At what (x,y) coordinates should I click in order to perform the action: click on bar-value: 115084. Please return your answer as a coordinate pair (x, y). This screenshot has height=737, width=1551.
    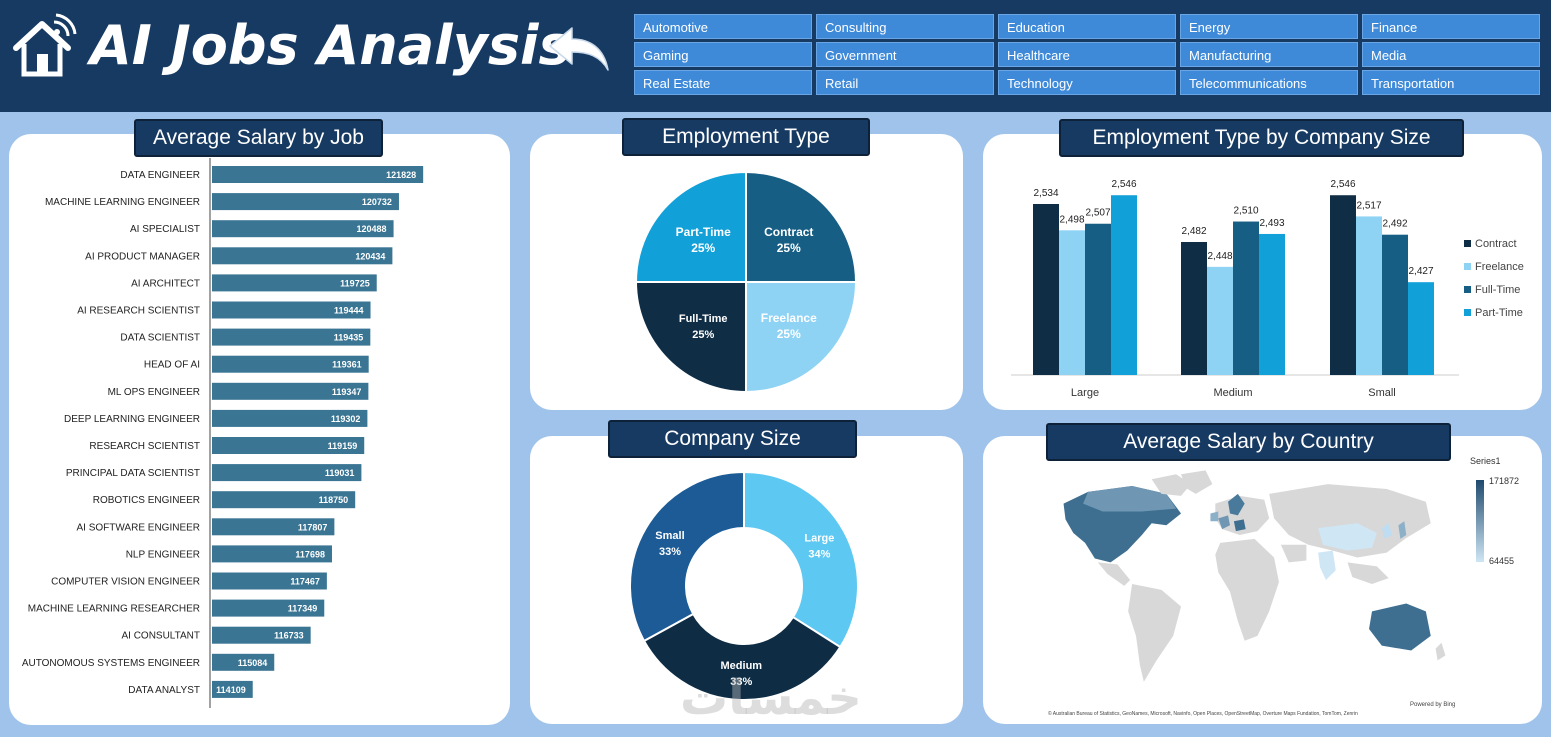
    Looking at the image, I should click on (253, 663).